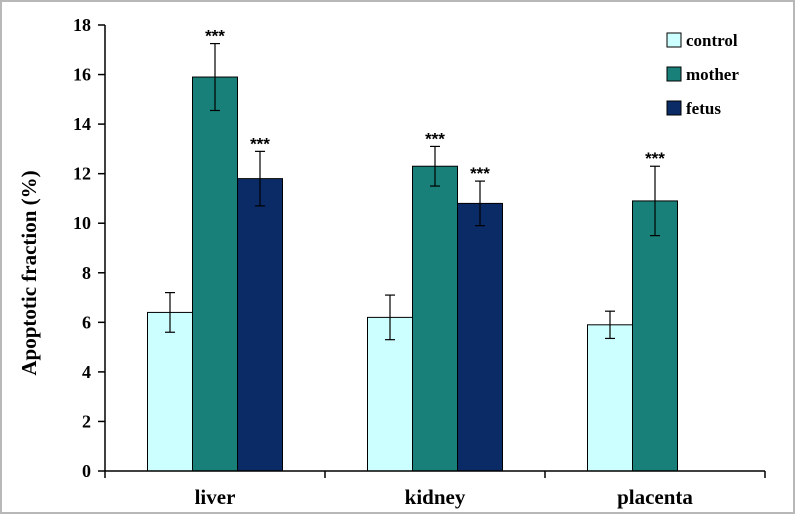 The height and width of the screenshot is (514, 795). What do you see at coordinates (674, 108) in the screenshot?
I see `legend-swatch-fetus` at bounding box center [674, 108].